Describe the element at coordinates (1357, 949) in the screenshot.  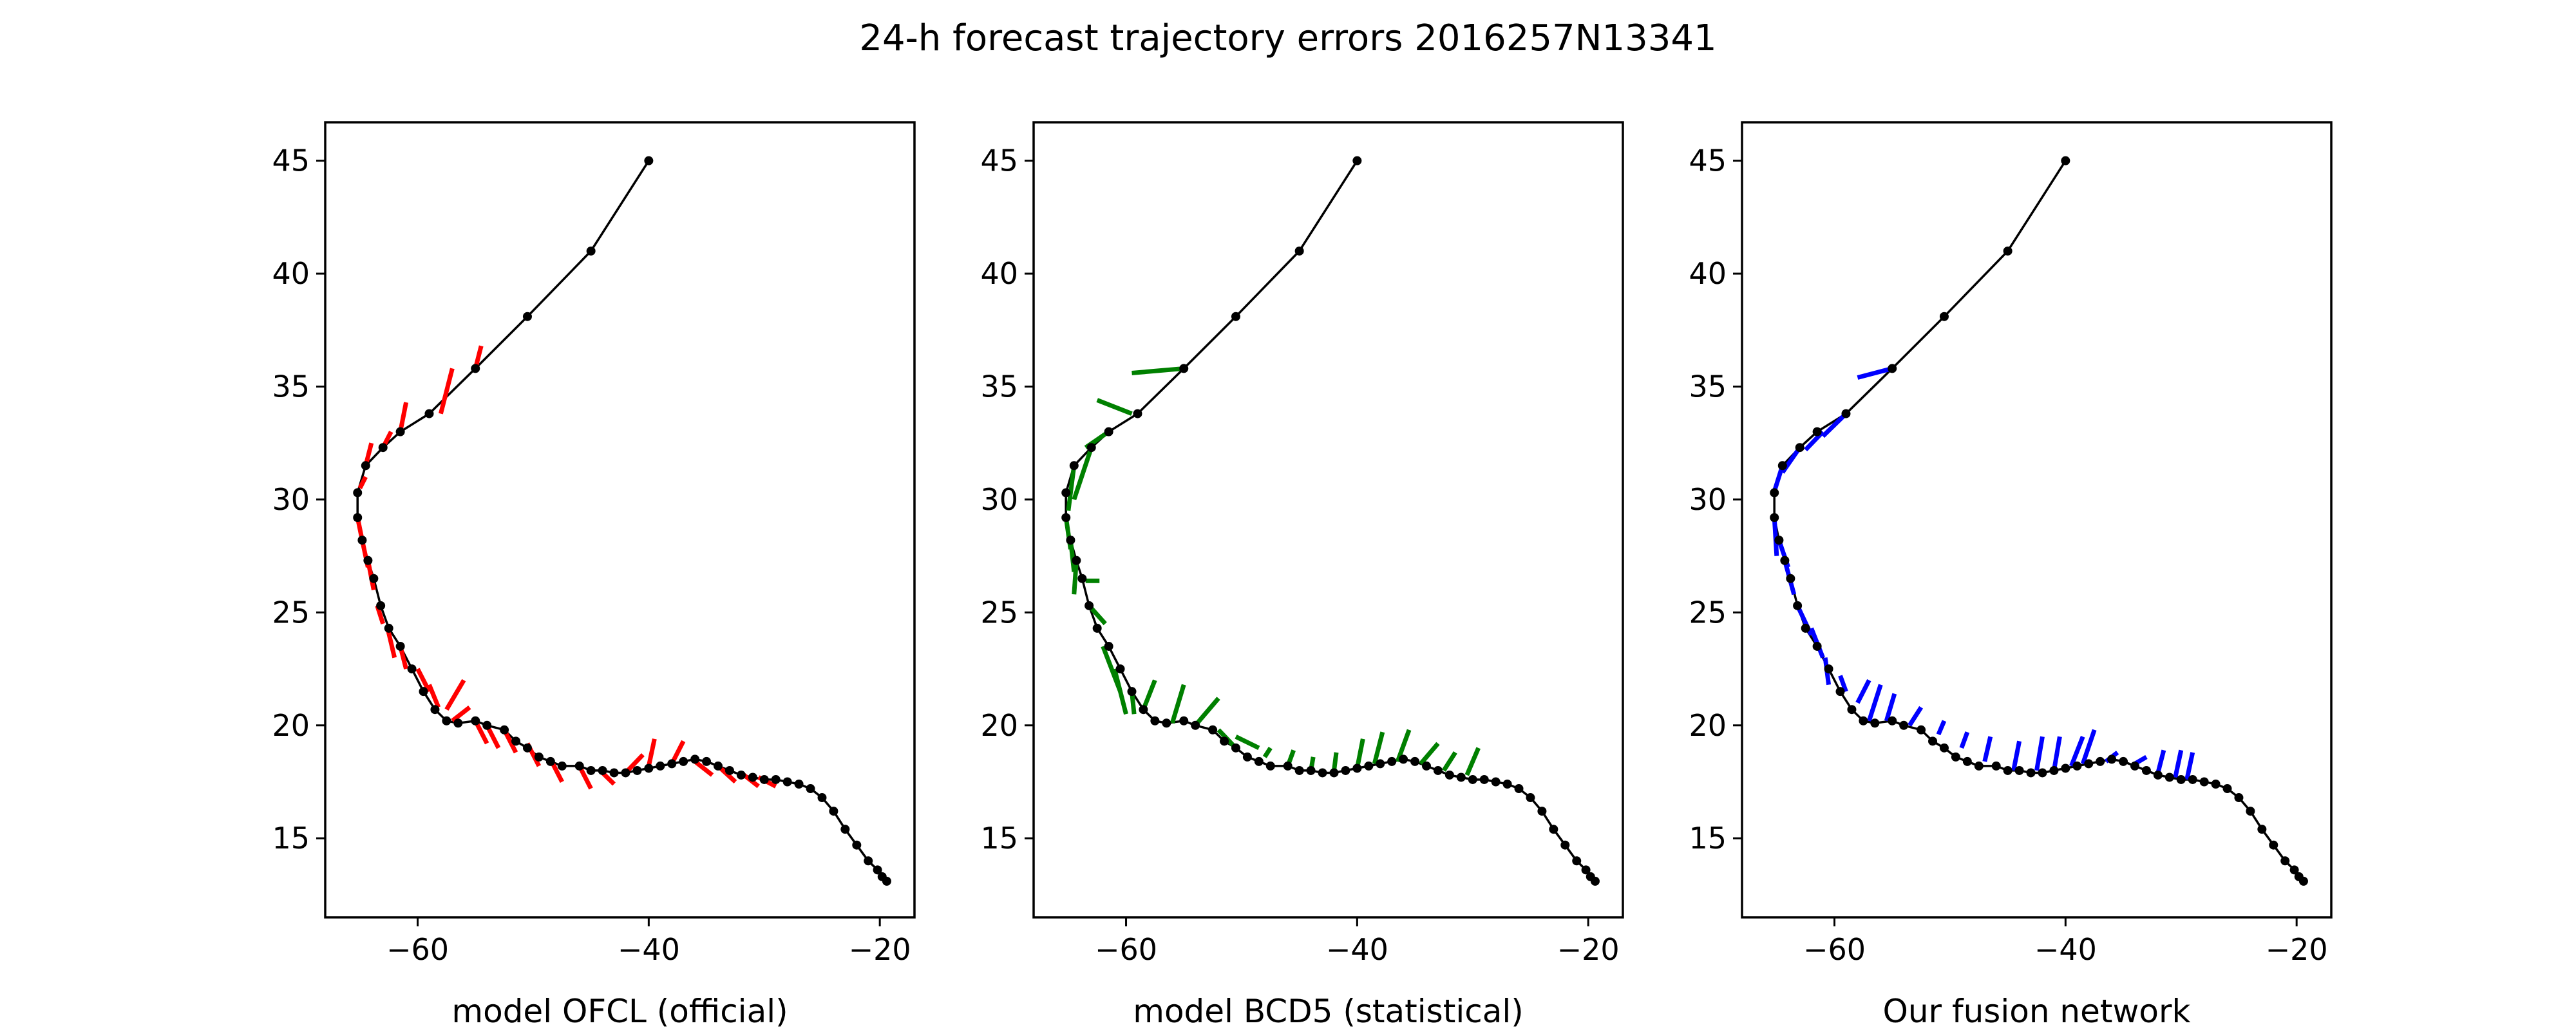
I see `x-tick-label: −40` at that location.